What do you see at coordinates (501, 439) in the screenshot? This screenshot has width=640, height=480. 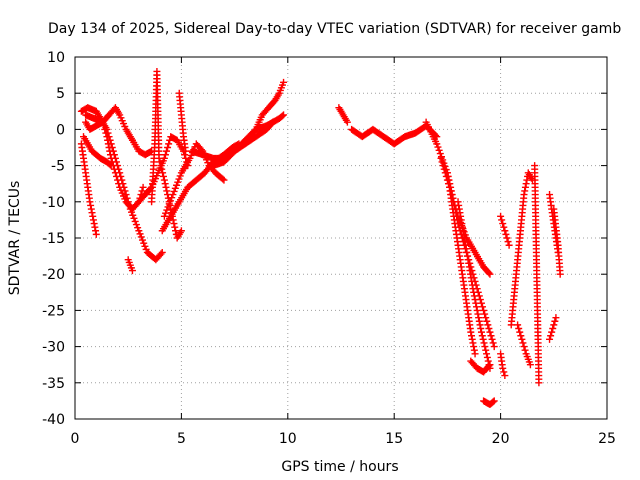 I see `x-tick-label: 20` at bounding box center [501, 439].